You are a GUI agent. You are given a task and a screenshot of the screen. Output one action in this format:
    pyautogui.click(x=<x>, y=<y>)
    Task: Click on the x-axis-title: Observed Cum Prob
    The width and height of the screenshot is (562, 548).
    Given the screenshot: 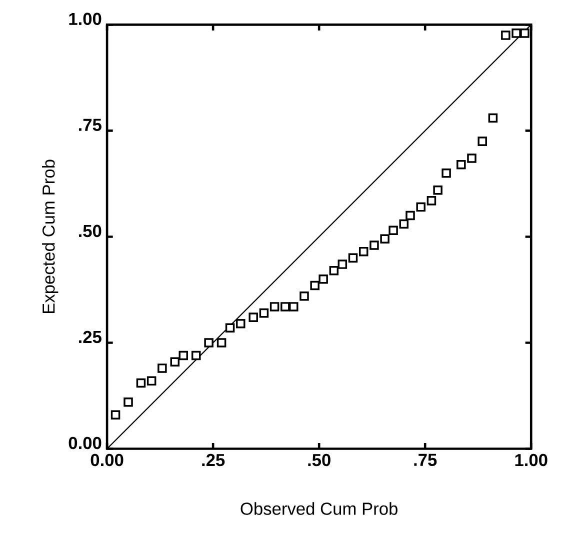 What is the action you would take?
    pyautogui.click(x=319, y=509)
    